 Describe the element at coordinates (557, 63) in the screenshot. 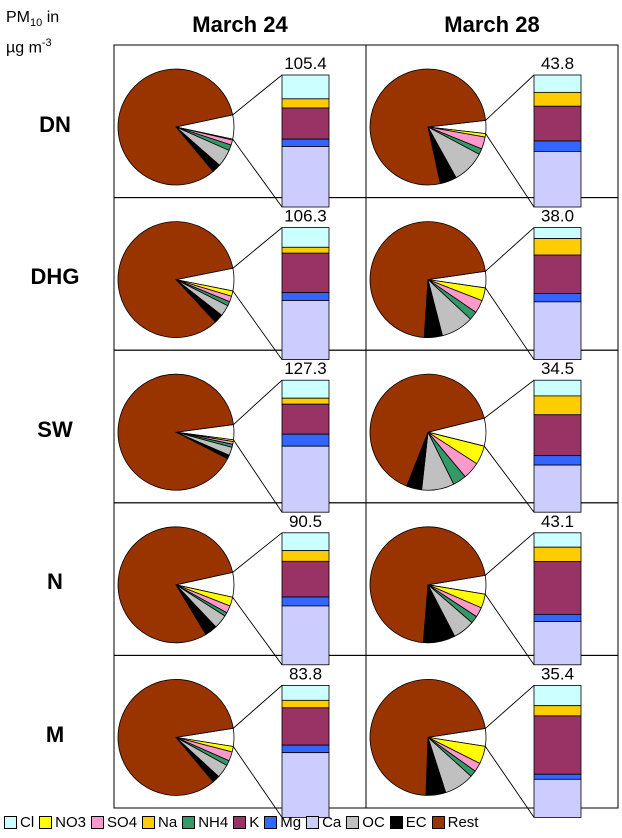

I see `total-label-dn-march-28: 43.8` at that location.